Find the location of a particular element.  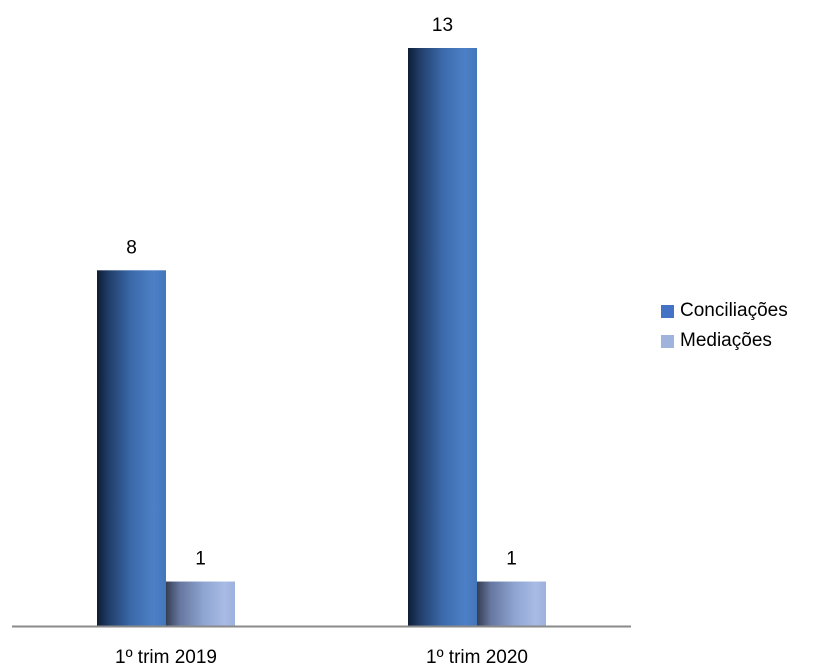

legend-item: Conciliações is located at coordinates (724, 311).